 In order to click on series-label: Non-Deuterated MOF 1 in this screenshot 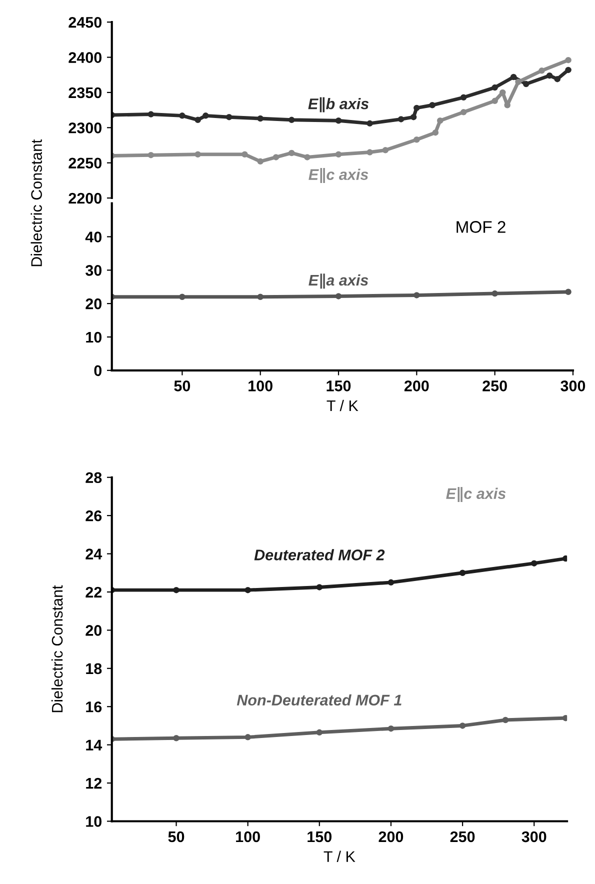, I will do `click(319, 700)`.